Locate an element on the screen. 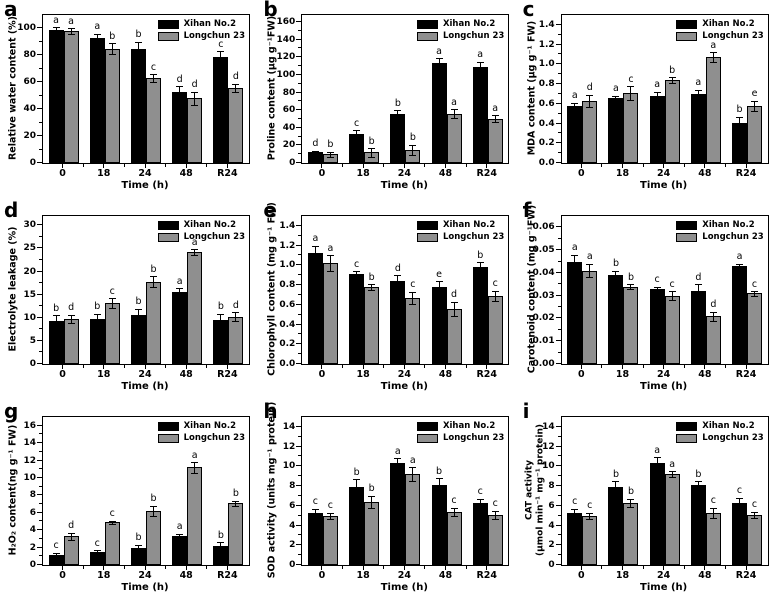  x-tick-label: R24 is located at coordinates (486, 173).